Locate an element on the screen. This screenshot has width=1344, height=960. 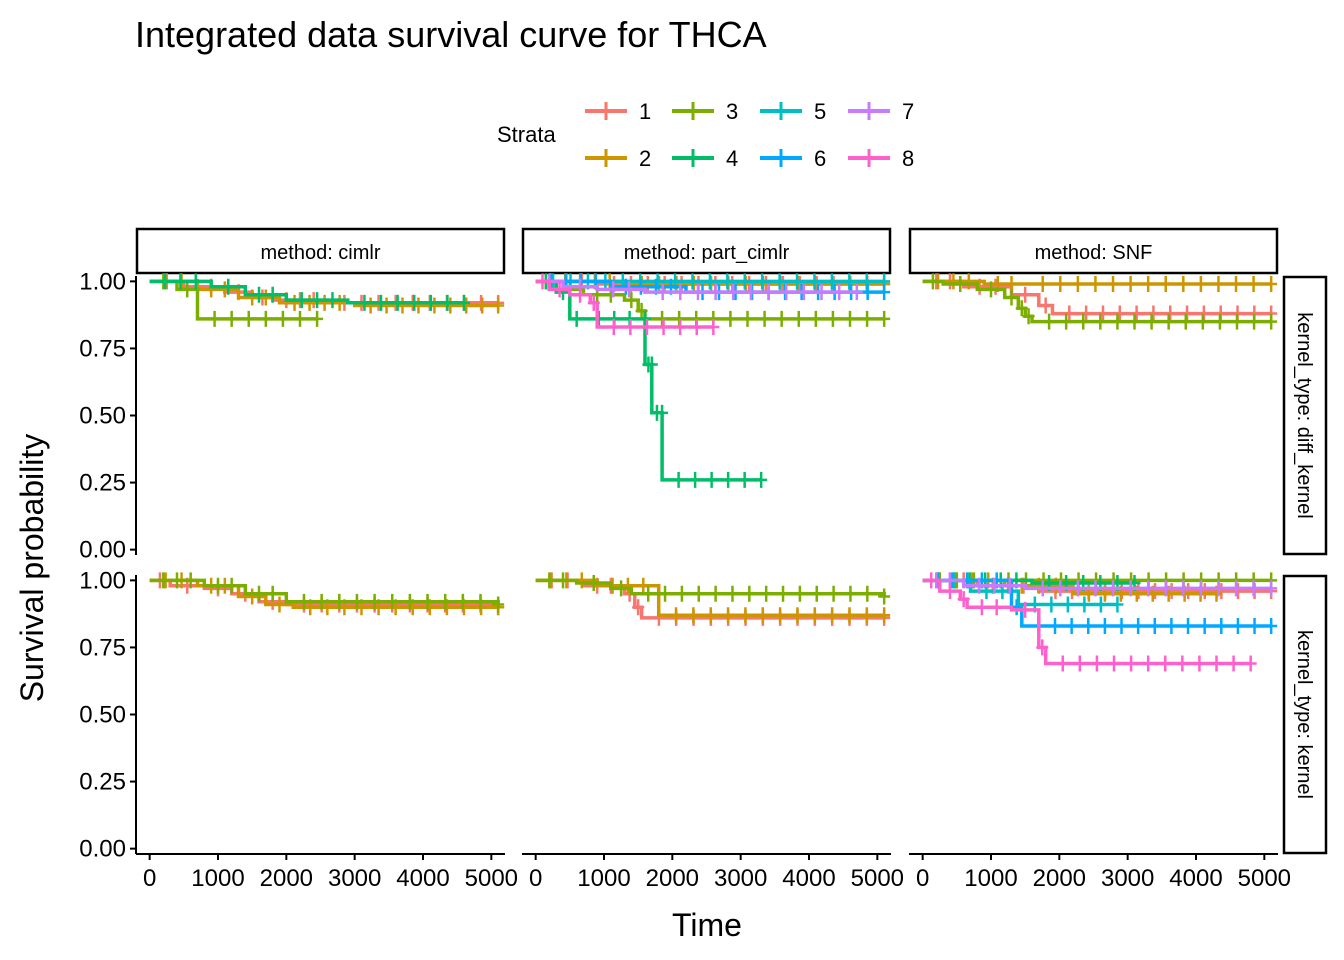
legend: Strata 1 2 3 4 5 6 7 8 is located at coordinates (705, 135).